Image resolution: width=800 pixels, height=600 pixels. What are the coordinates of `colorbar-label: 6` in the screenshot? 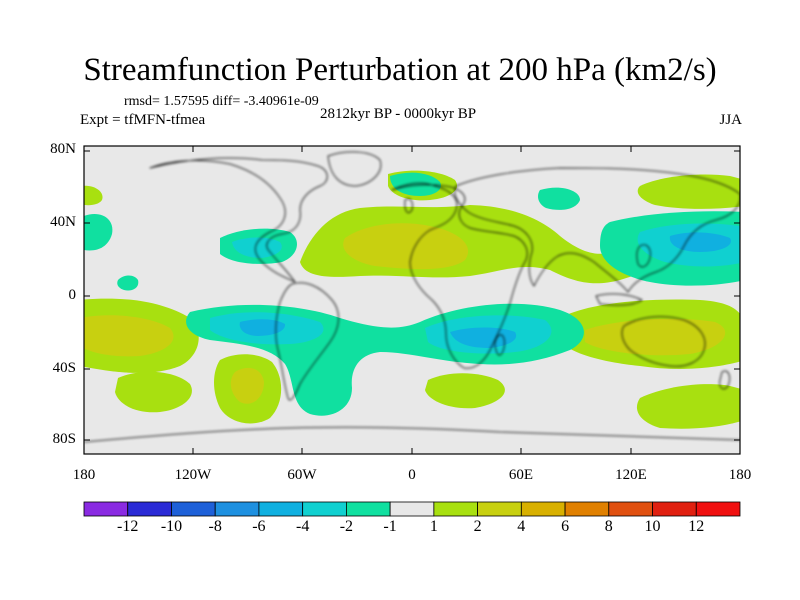 It's located at (565, 526).